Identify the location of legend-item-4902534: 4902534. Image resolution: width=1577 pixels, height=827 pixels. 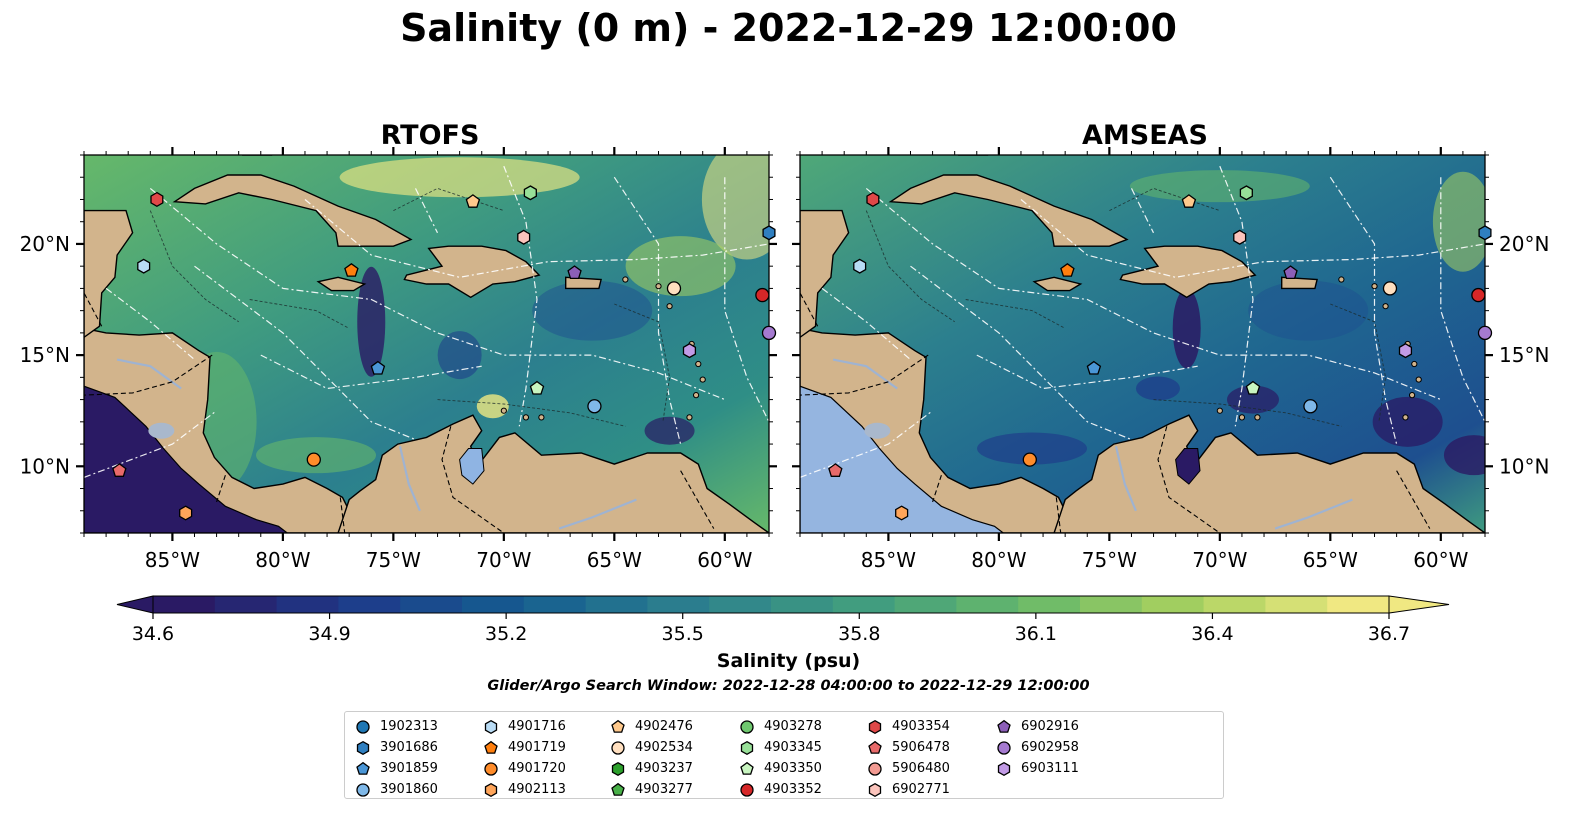
(651, 747).